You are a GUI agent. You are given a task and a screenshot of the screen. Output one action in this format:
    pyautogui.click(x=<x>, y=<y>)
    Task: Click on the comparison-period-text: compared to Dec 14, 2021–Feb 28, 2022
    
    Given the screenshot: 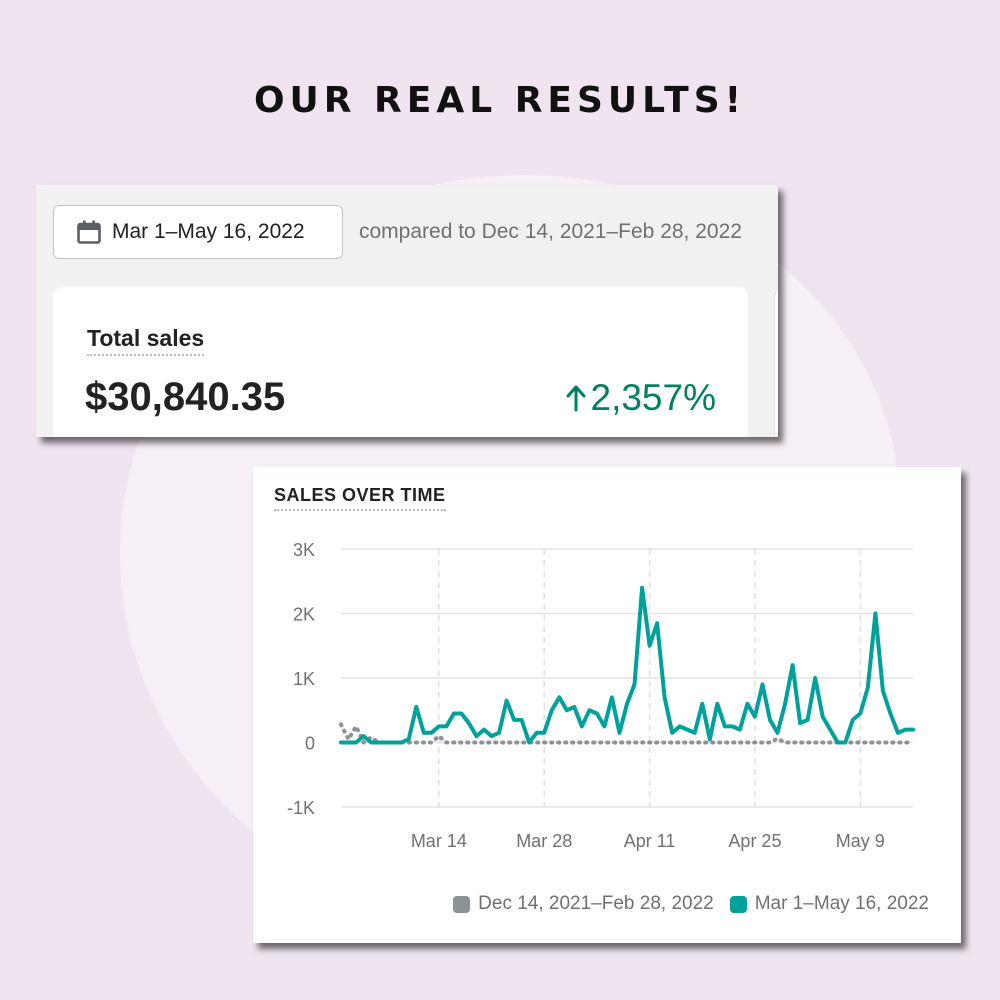 What is the action you would take?
    pyautogui.click(x=550, y=231)
    